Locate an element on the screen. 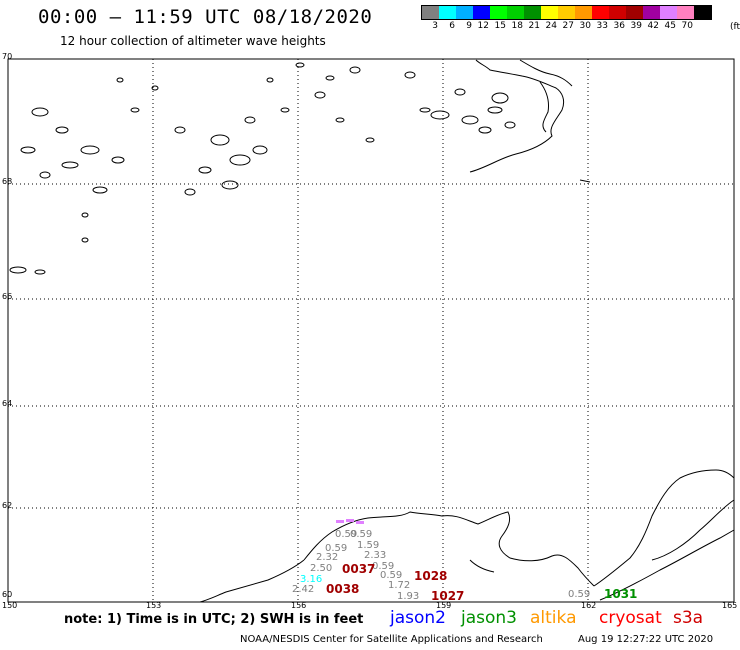 This screenshot has height=650, width=740. chart-title: 00:00 – 11:59 UTC 08/18/2020 is located at coordinates (205, 17).